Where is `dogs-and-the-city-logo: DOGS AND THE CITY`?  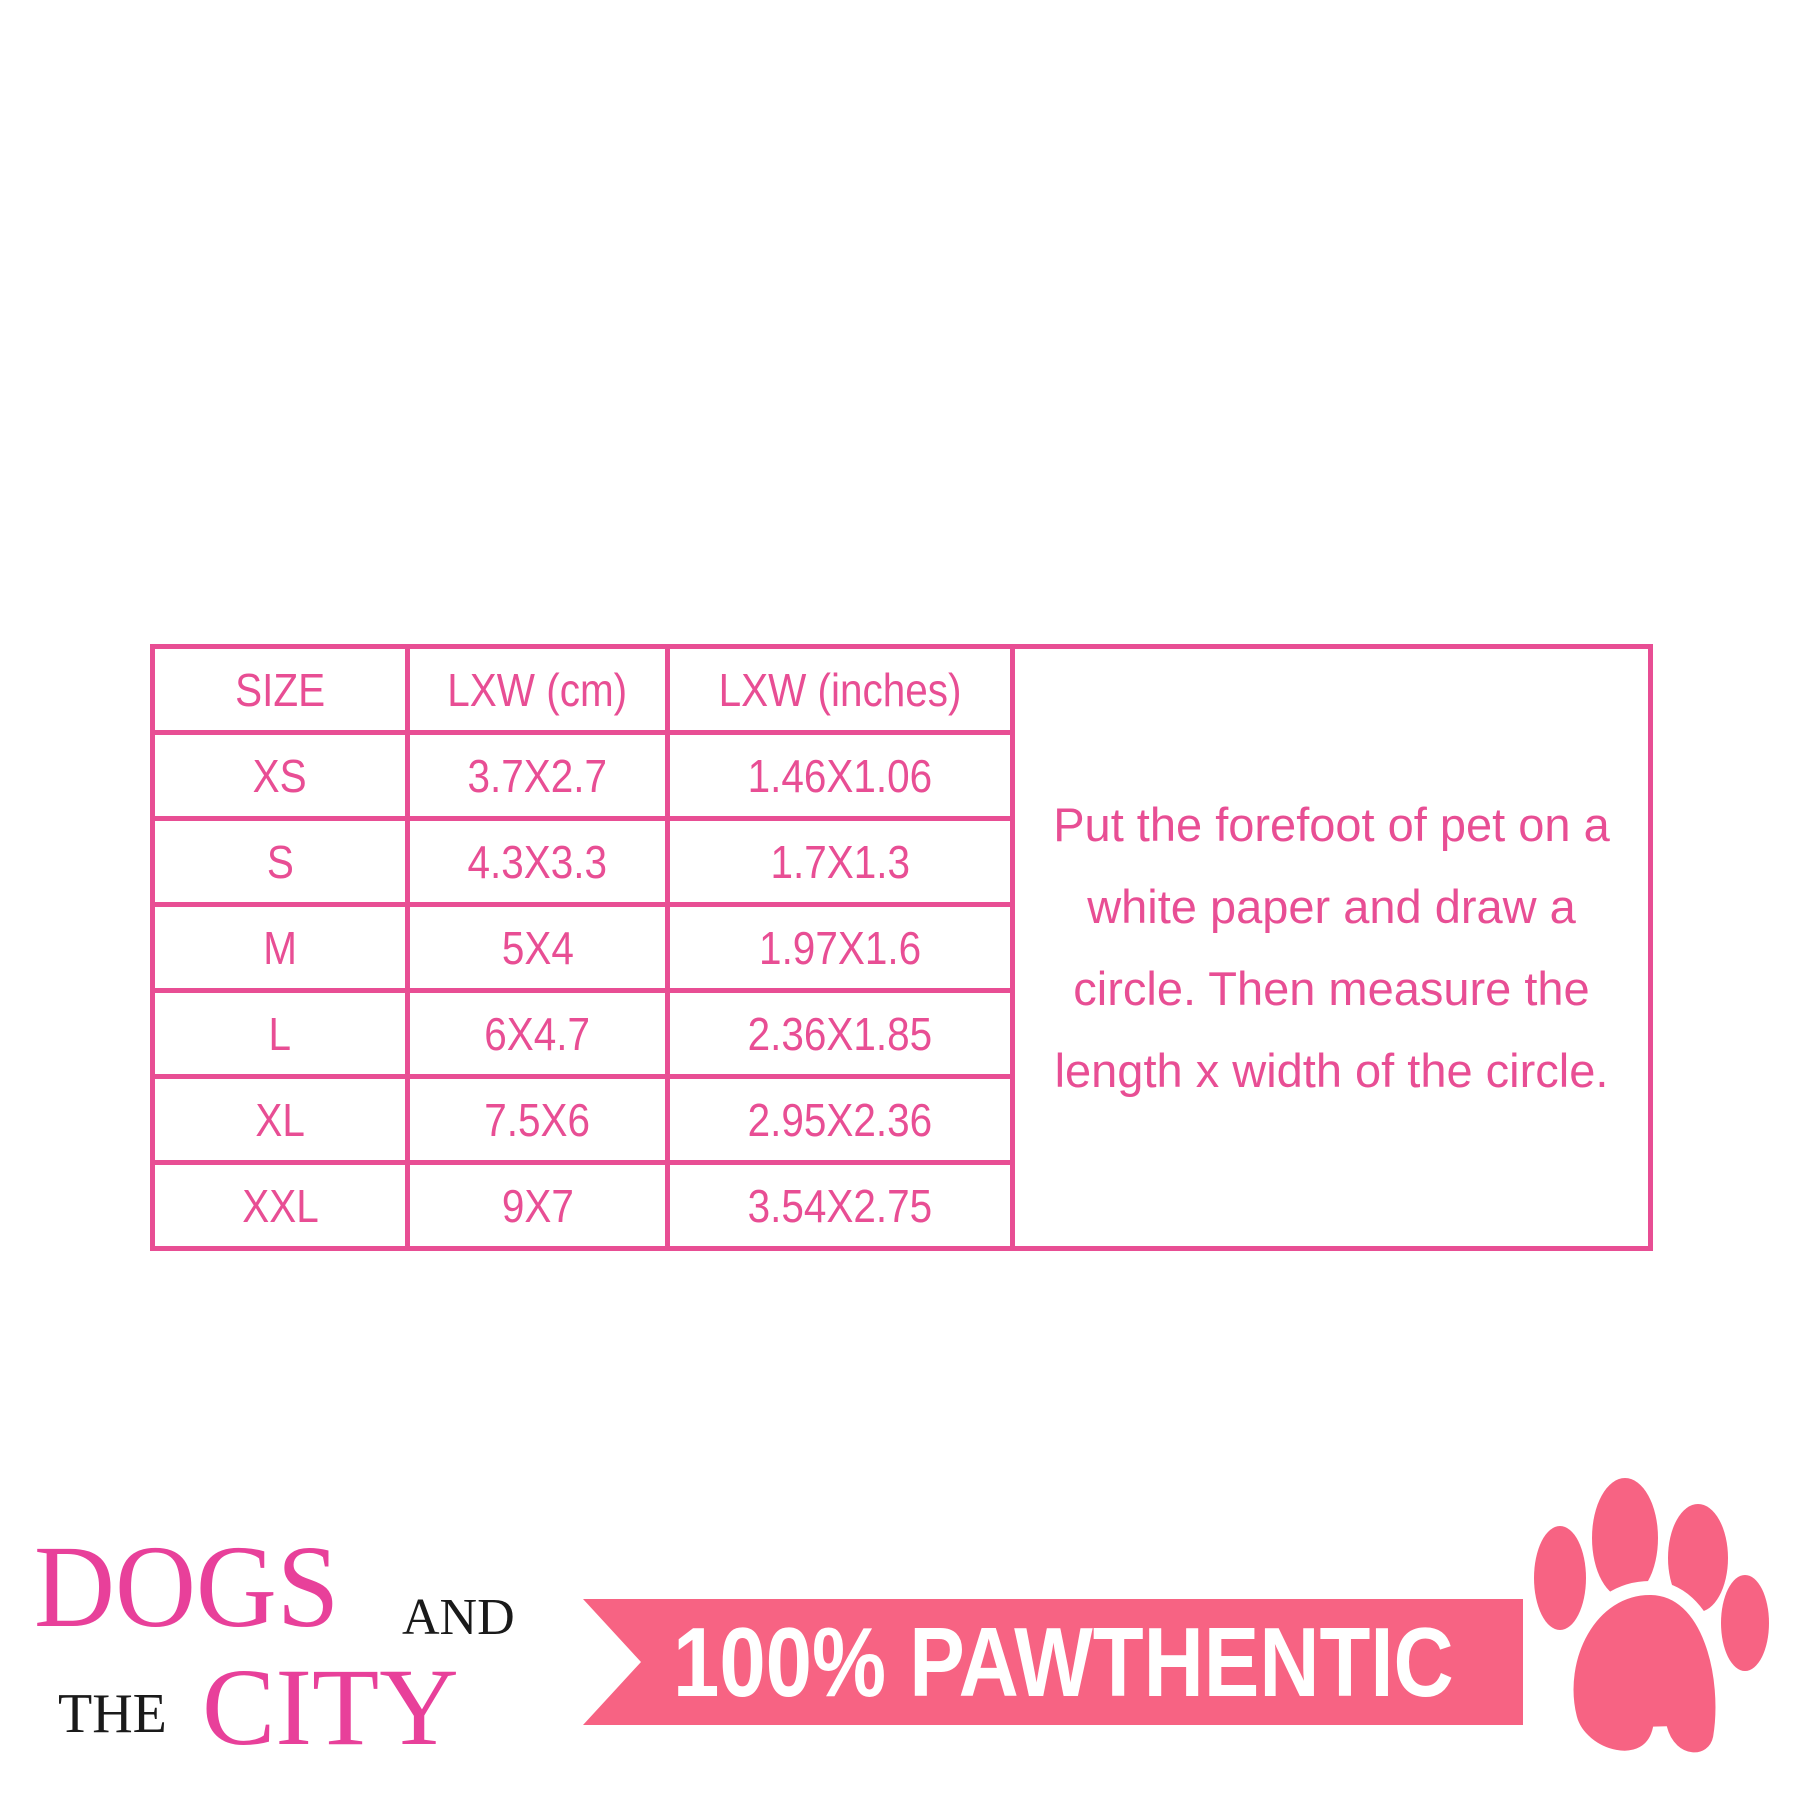 dogs-and-the-city-logo: DOGS AND THE CITY is located at coordinates (294, 1653).